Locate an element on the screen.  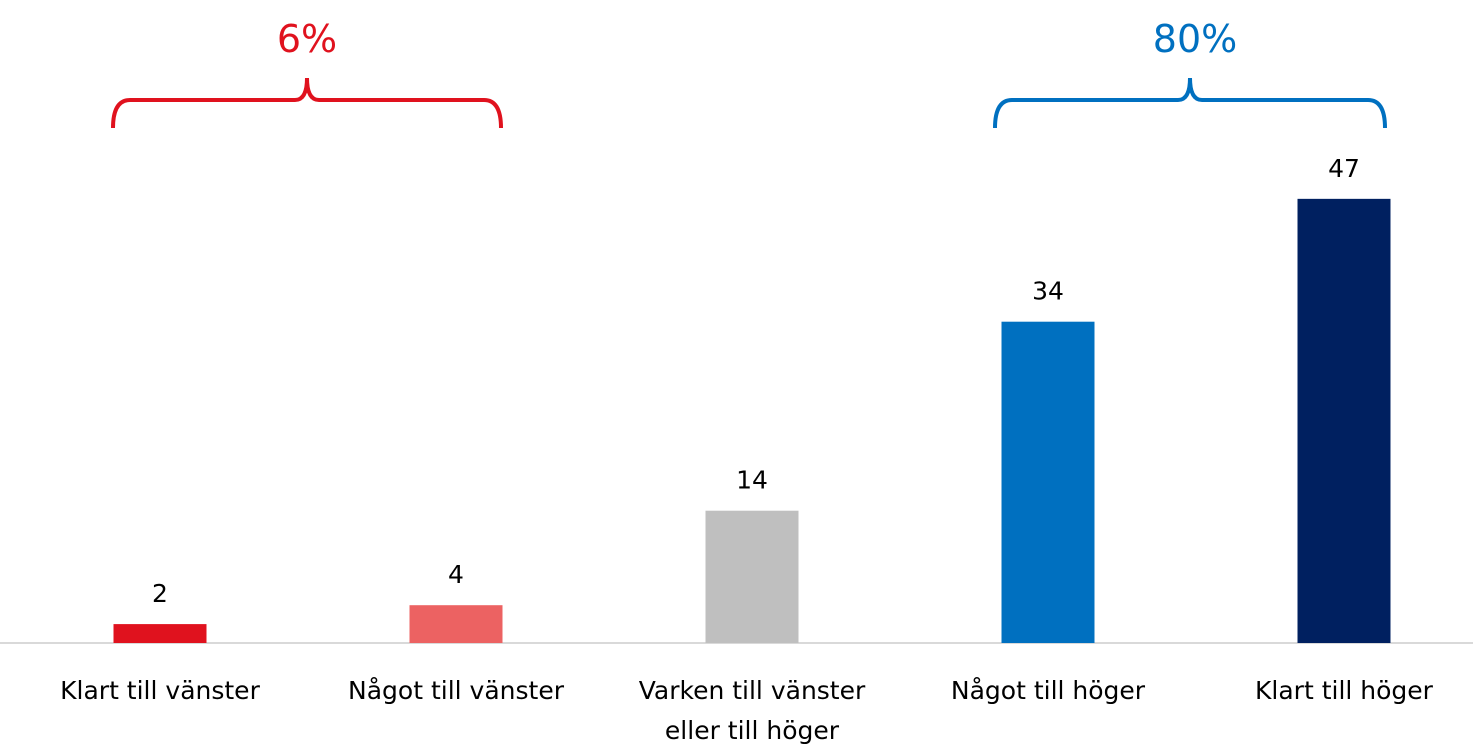
x-tick-label: Varken till vänster eller till höger is located at coordinates (752, 710).